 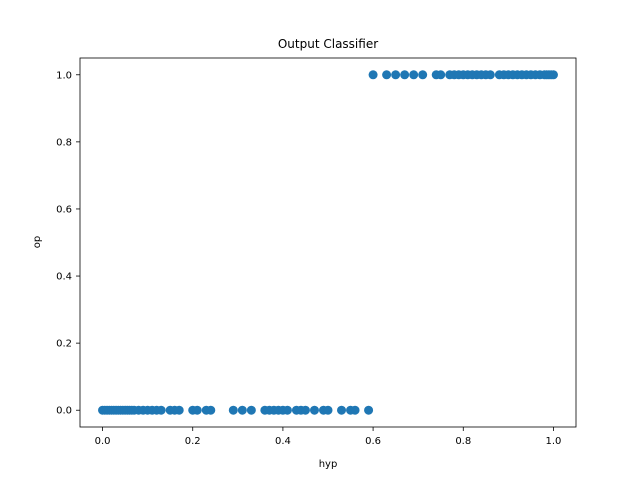 What do you see at coordinates (283, 441) in the screenshot?
I see `x-tick-label: 0.4` at bounding box center [283, 441].